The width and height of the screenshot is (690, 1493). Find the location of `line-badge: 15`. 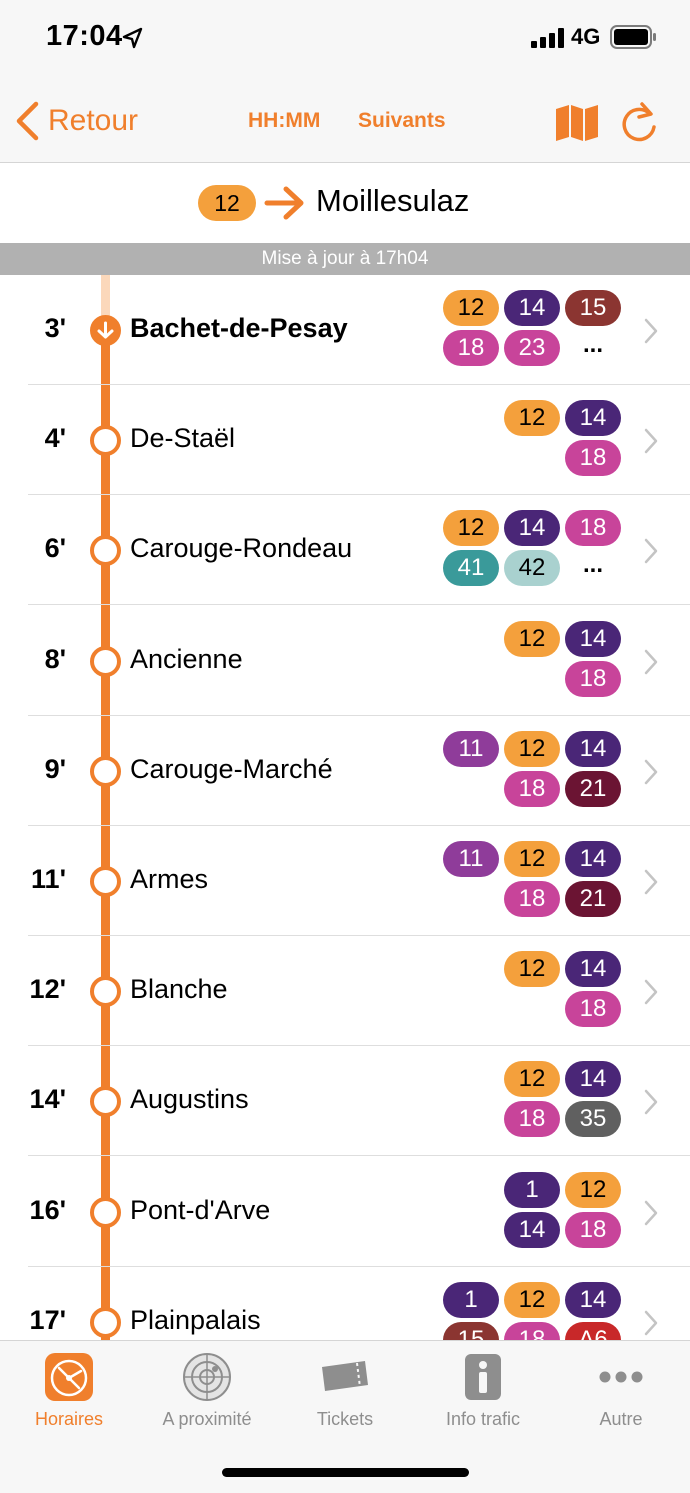

line-badge: 15 is located at coordinates (471, 1330).